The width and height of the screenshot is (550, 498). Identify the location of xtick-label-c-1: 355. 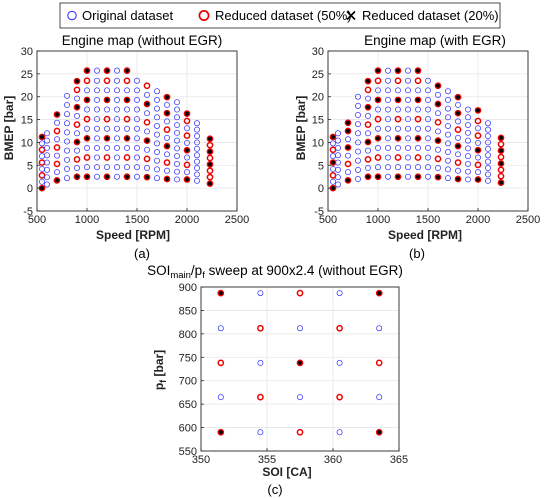
(267, 460).